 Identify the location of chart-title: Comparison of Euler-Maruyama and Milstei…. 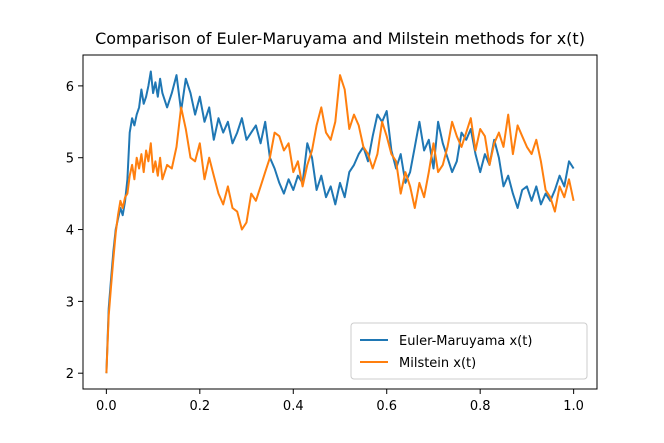
(340, 38).